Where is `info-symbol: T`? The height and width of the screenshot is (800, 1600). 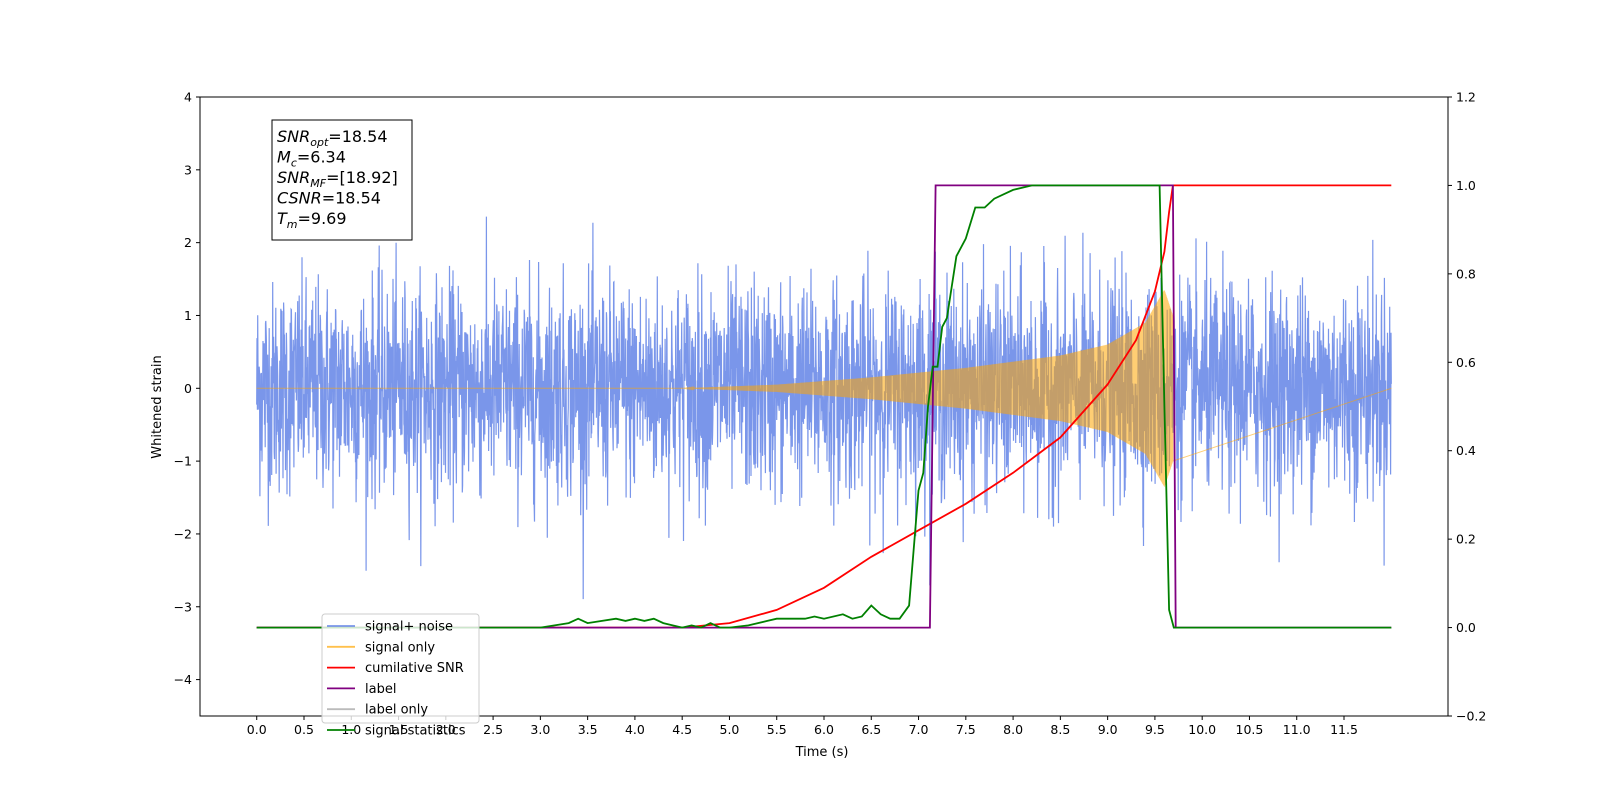
info-symbol: T is located at coordinates (282, 218).